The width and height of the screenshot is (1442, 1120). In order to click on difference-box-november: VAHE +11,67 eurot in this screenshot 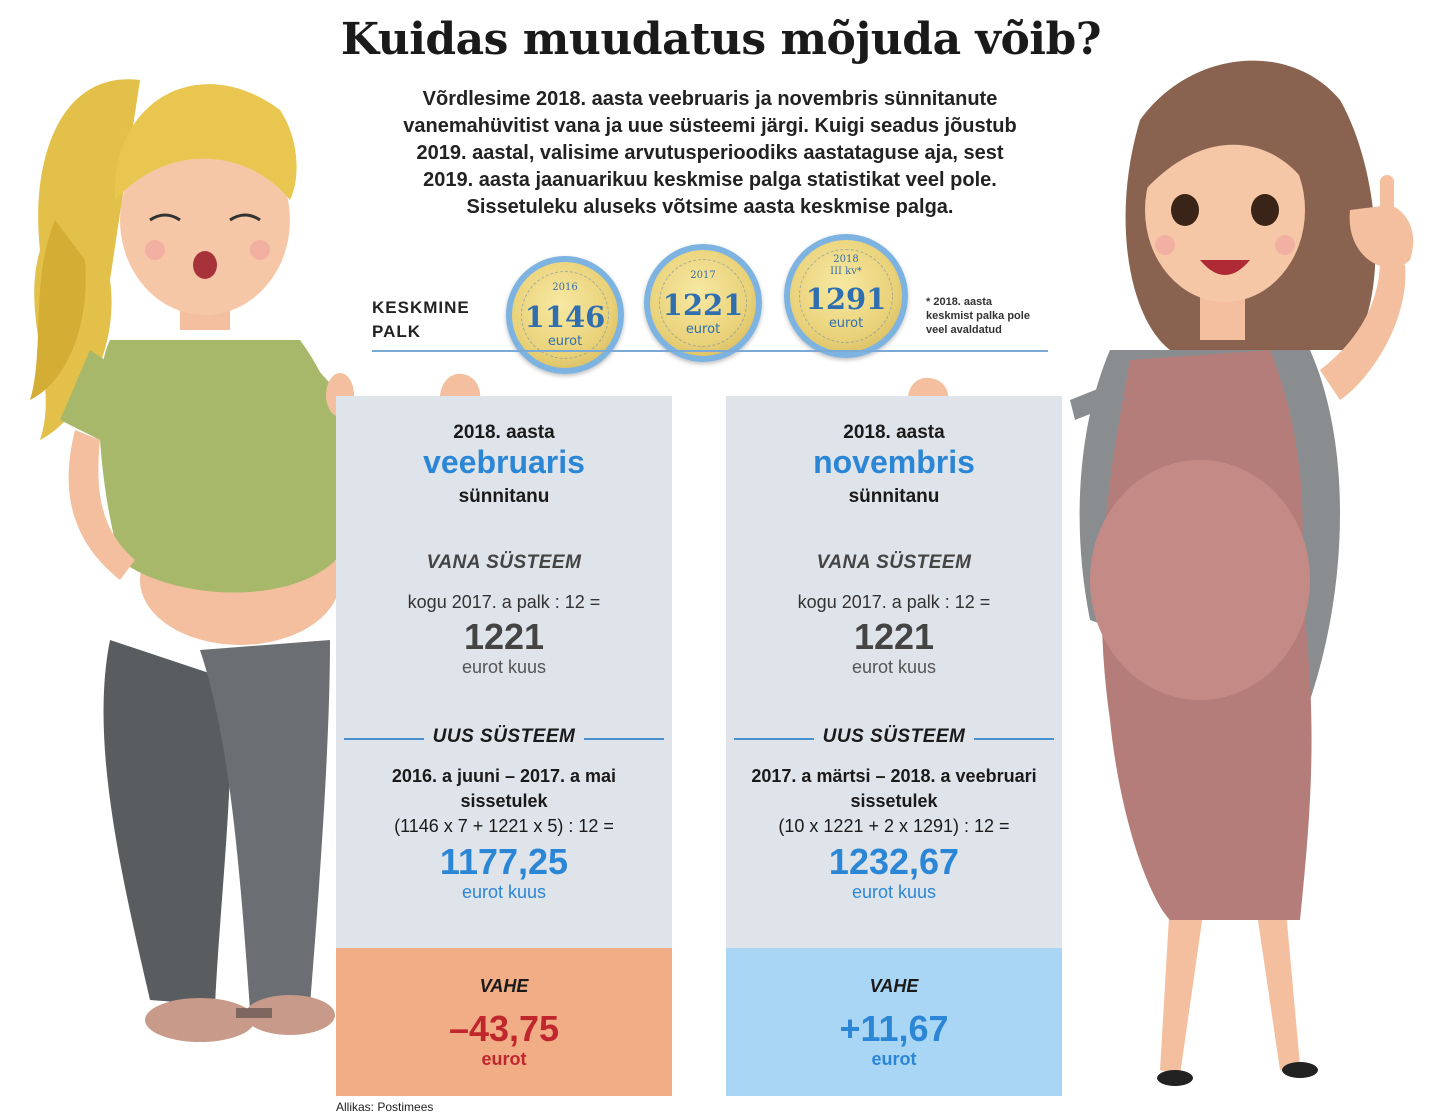, I will do `click(894, 1022)`.